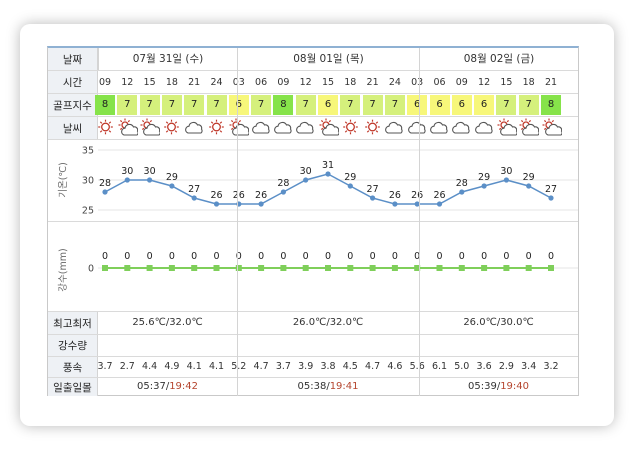 The image size is (640, 455). Describe the element at coordinates (91, 269) in the screenshot. I see `precip-tick-label: 0` at that location.